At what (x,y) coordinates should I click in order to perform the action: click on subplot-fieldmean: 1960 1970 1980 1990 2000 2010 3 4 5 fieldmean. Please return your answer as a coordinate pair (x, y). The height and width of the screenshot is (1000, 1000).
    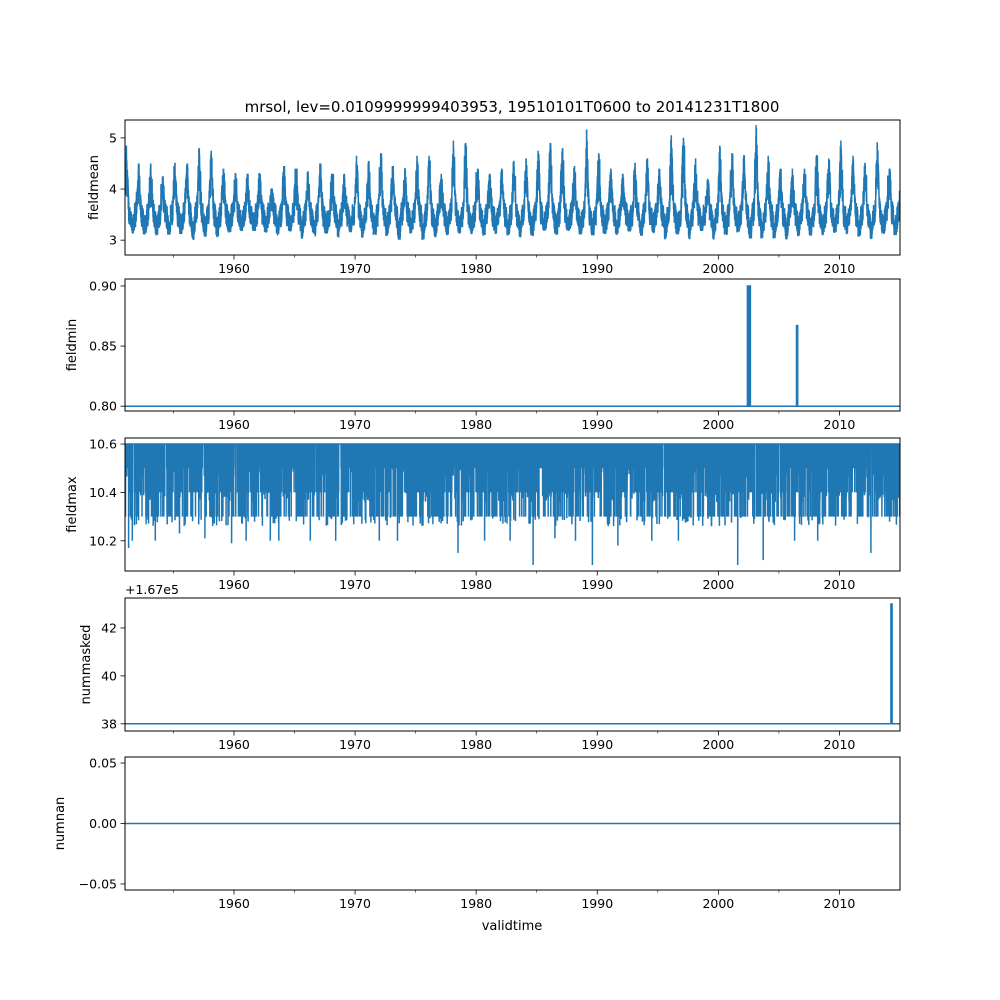
    Looking at the image, I should click on (494, 197).